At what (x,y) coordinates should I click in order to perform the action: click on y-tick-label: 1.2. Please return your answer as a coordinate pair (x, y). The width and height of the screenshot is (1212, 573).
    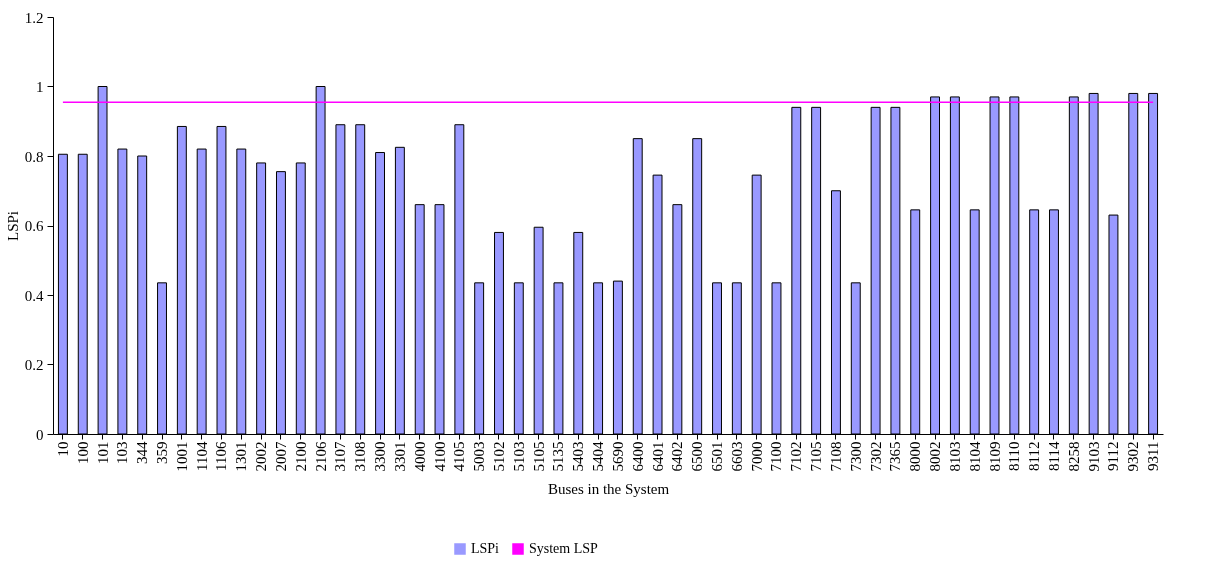
    Looking at the image, I should click on (34, 17).